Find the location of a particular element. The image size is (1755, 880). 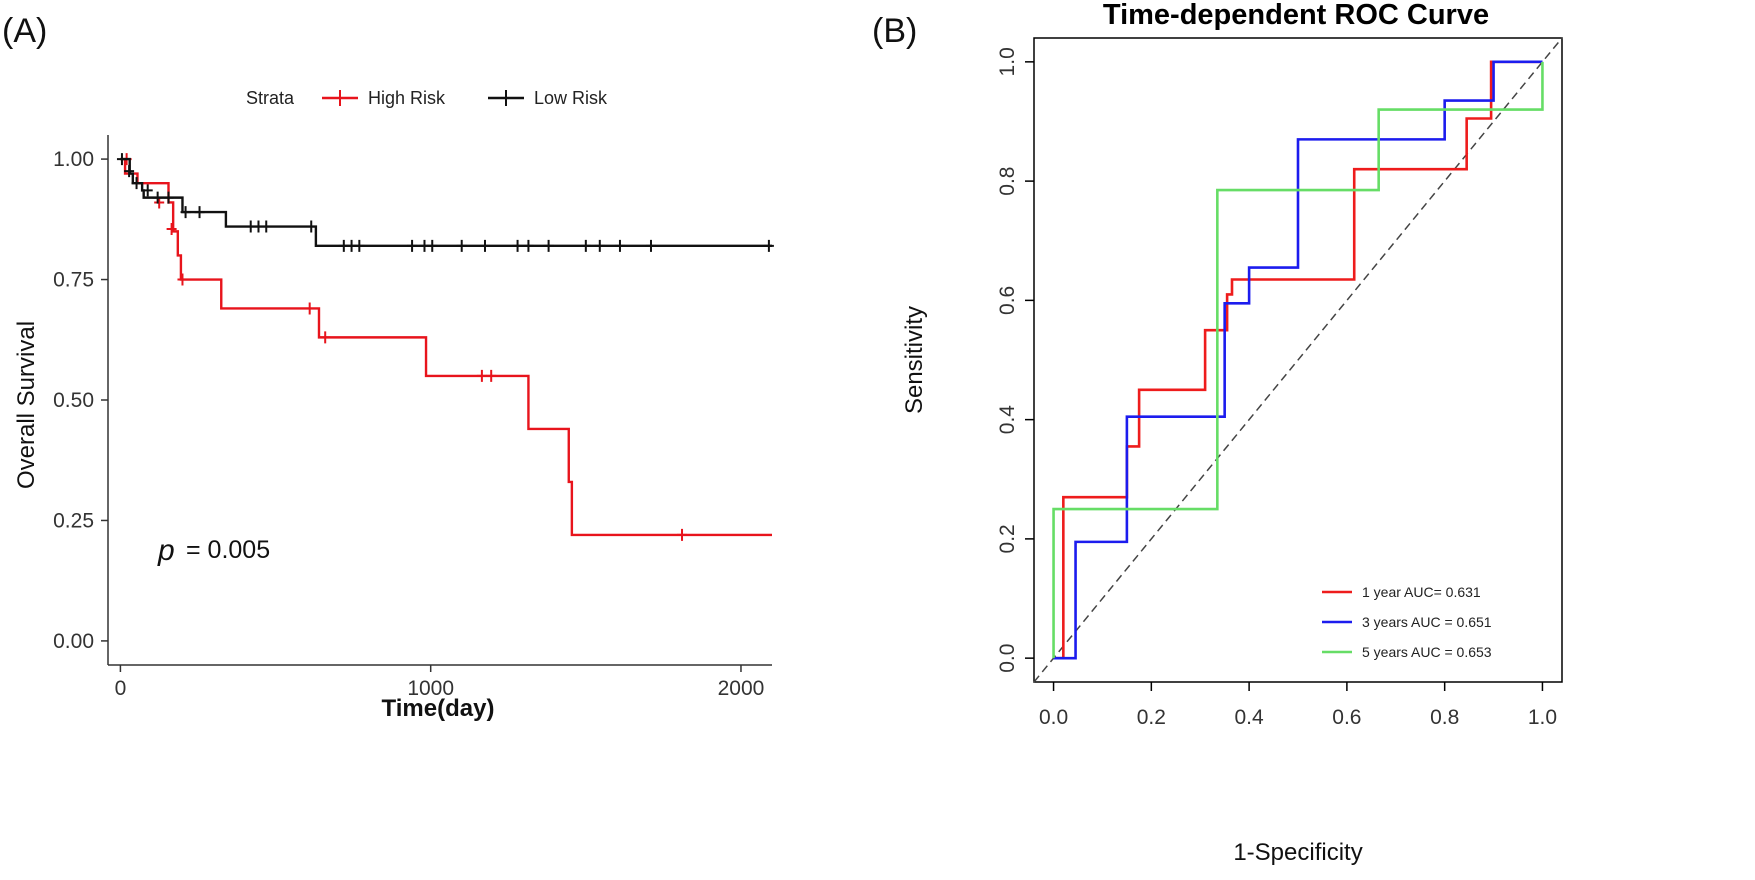

km-p-value: = 0.005 is located at coordinates (228, 550).